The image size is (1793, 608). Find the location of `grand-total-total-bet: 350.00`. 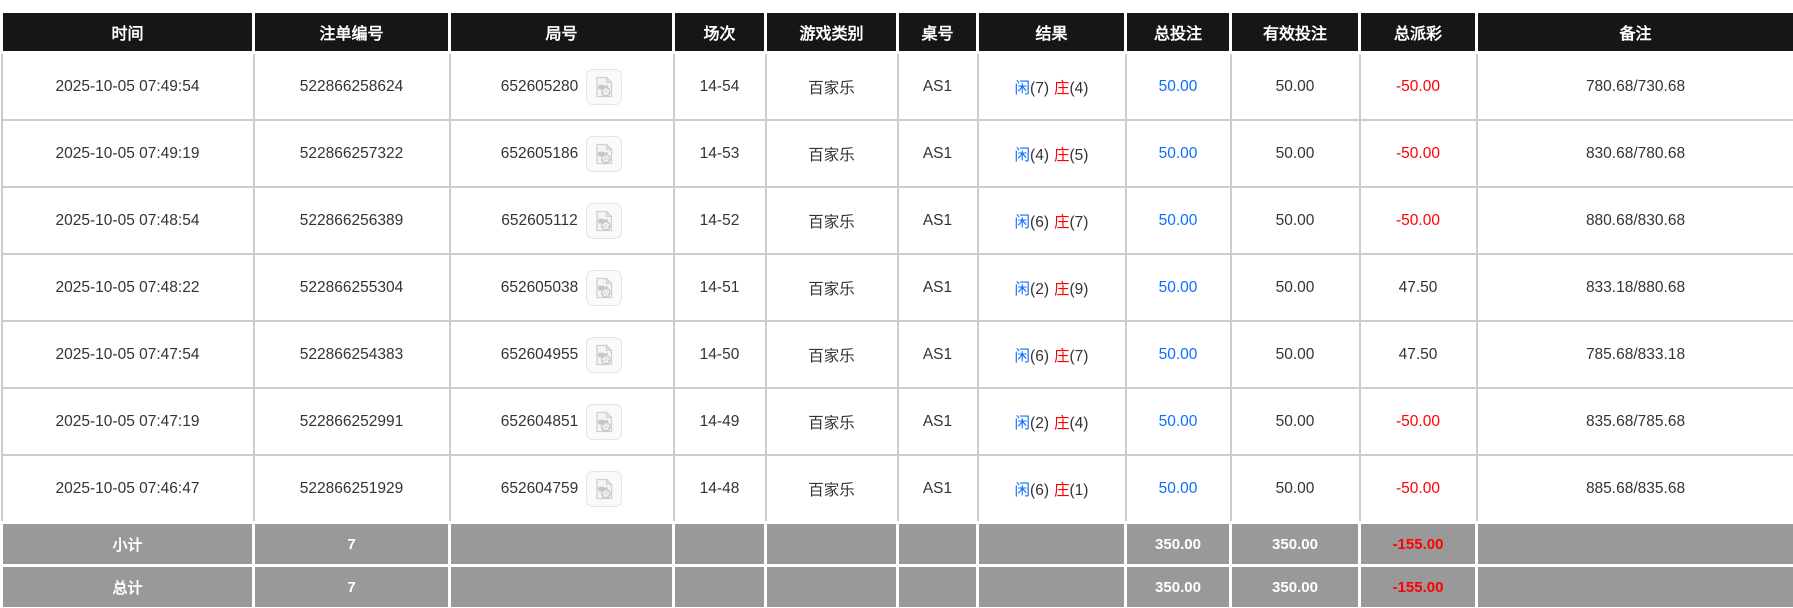

grand-total-total-bet: 350.00 is located at coordinates (1178, 586).